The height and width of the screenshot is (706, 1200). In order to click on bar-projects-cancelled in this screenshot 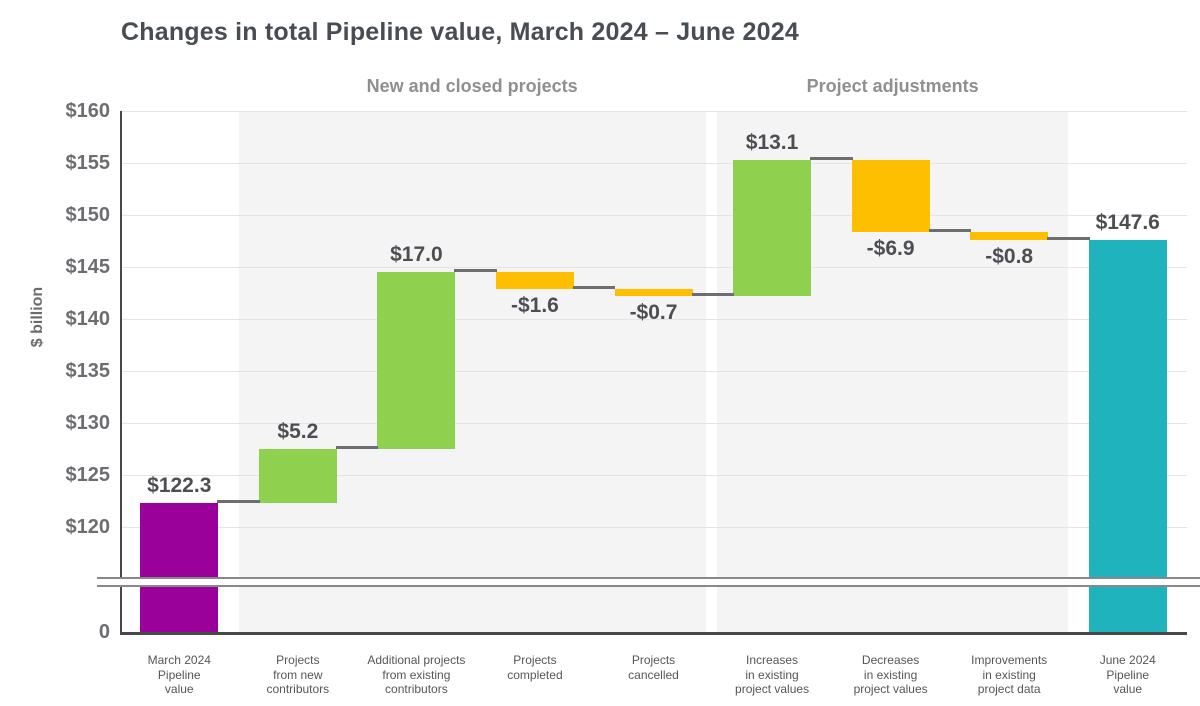, I will do `click(653, 292)`.